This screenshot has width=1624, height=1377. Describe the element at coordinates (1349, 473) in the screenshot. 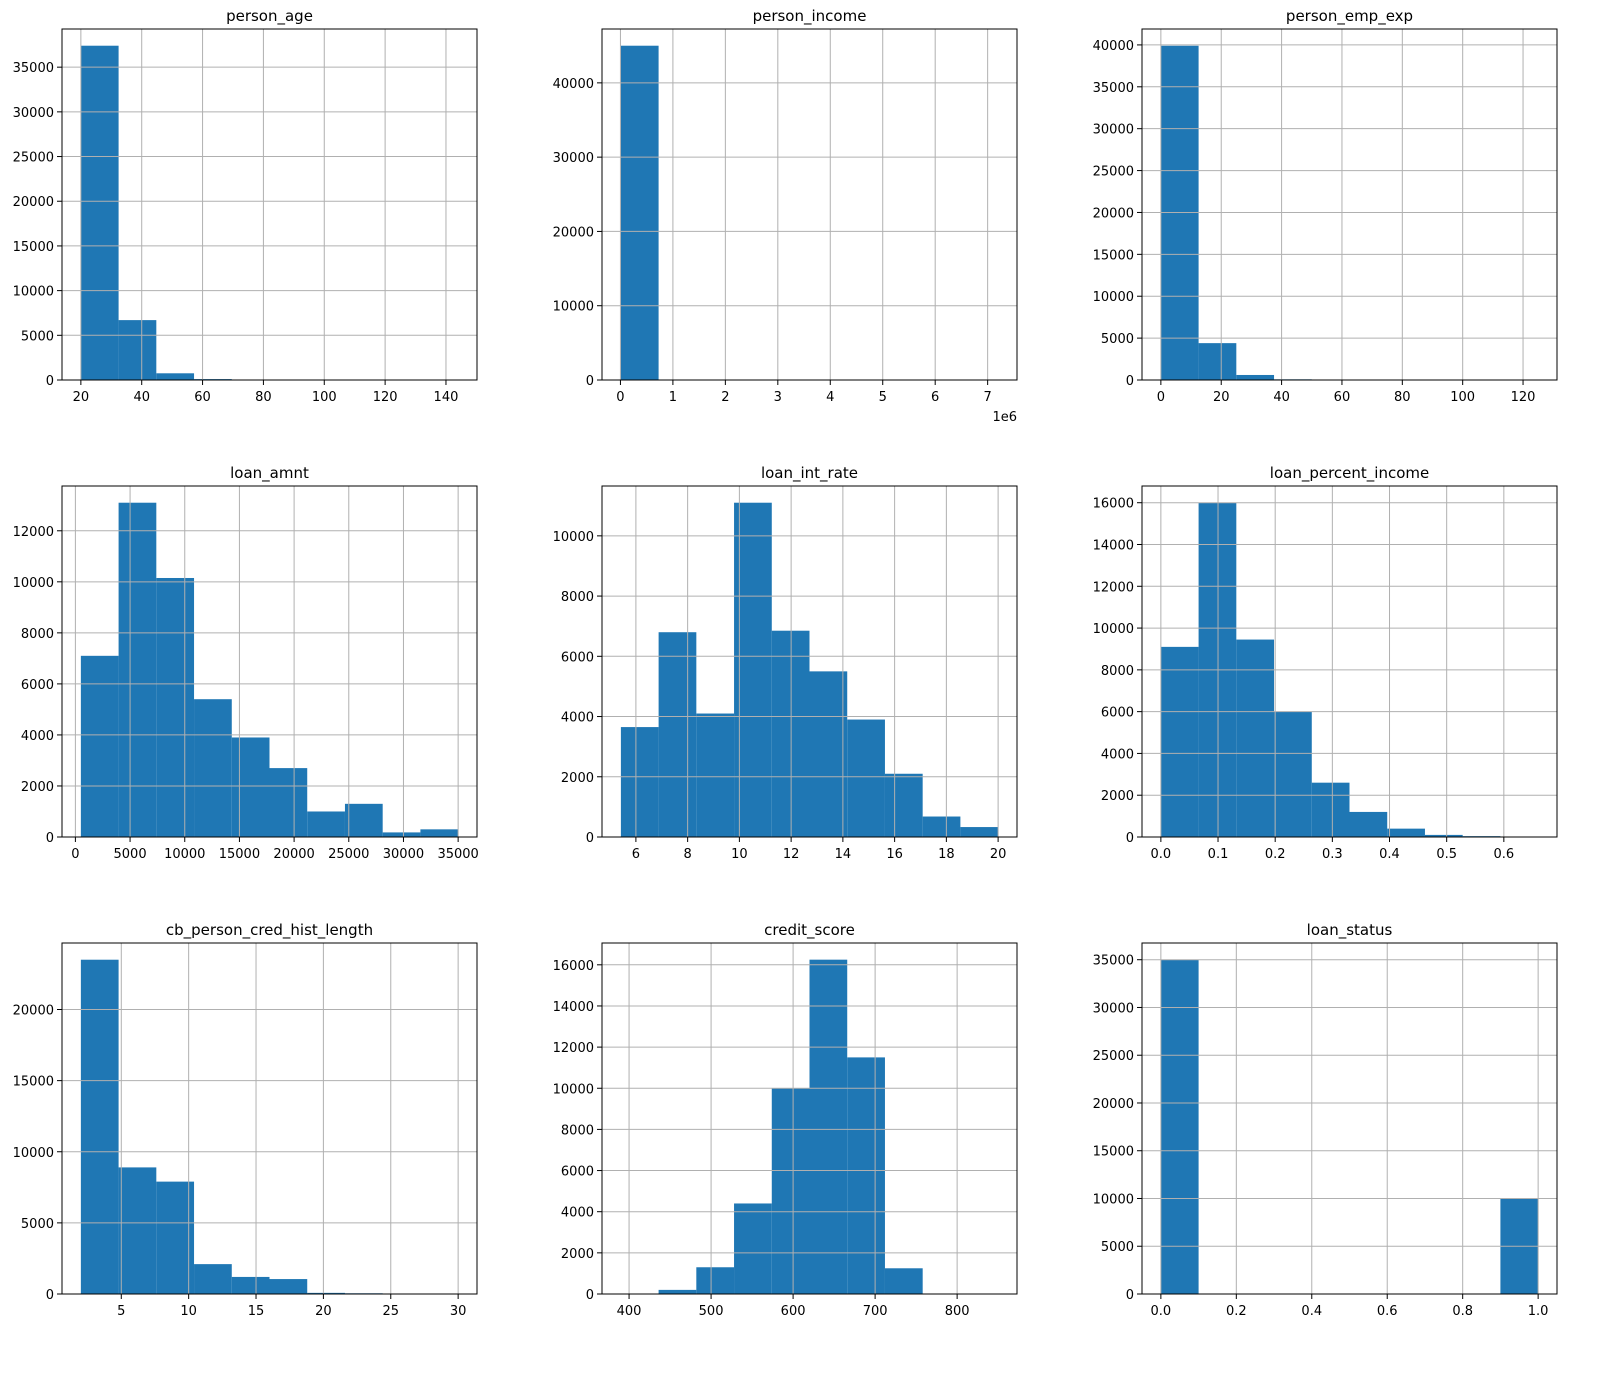

I see `subplot-title: loan_percent_income` at that location.